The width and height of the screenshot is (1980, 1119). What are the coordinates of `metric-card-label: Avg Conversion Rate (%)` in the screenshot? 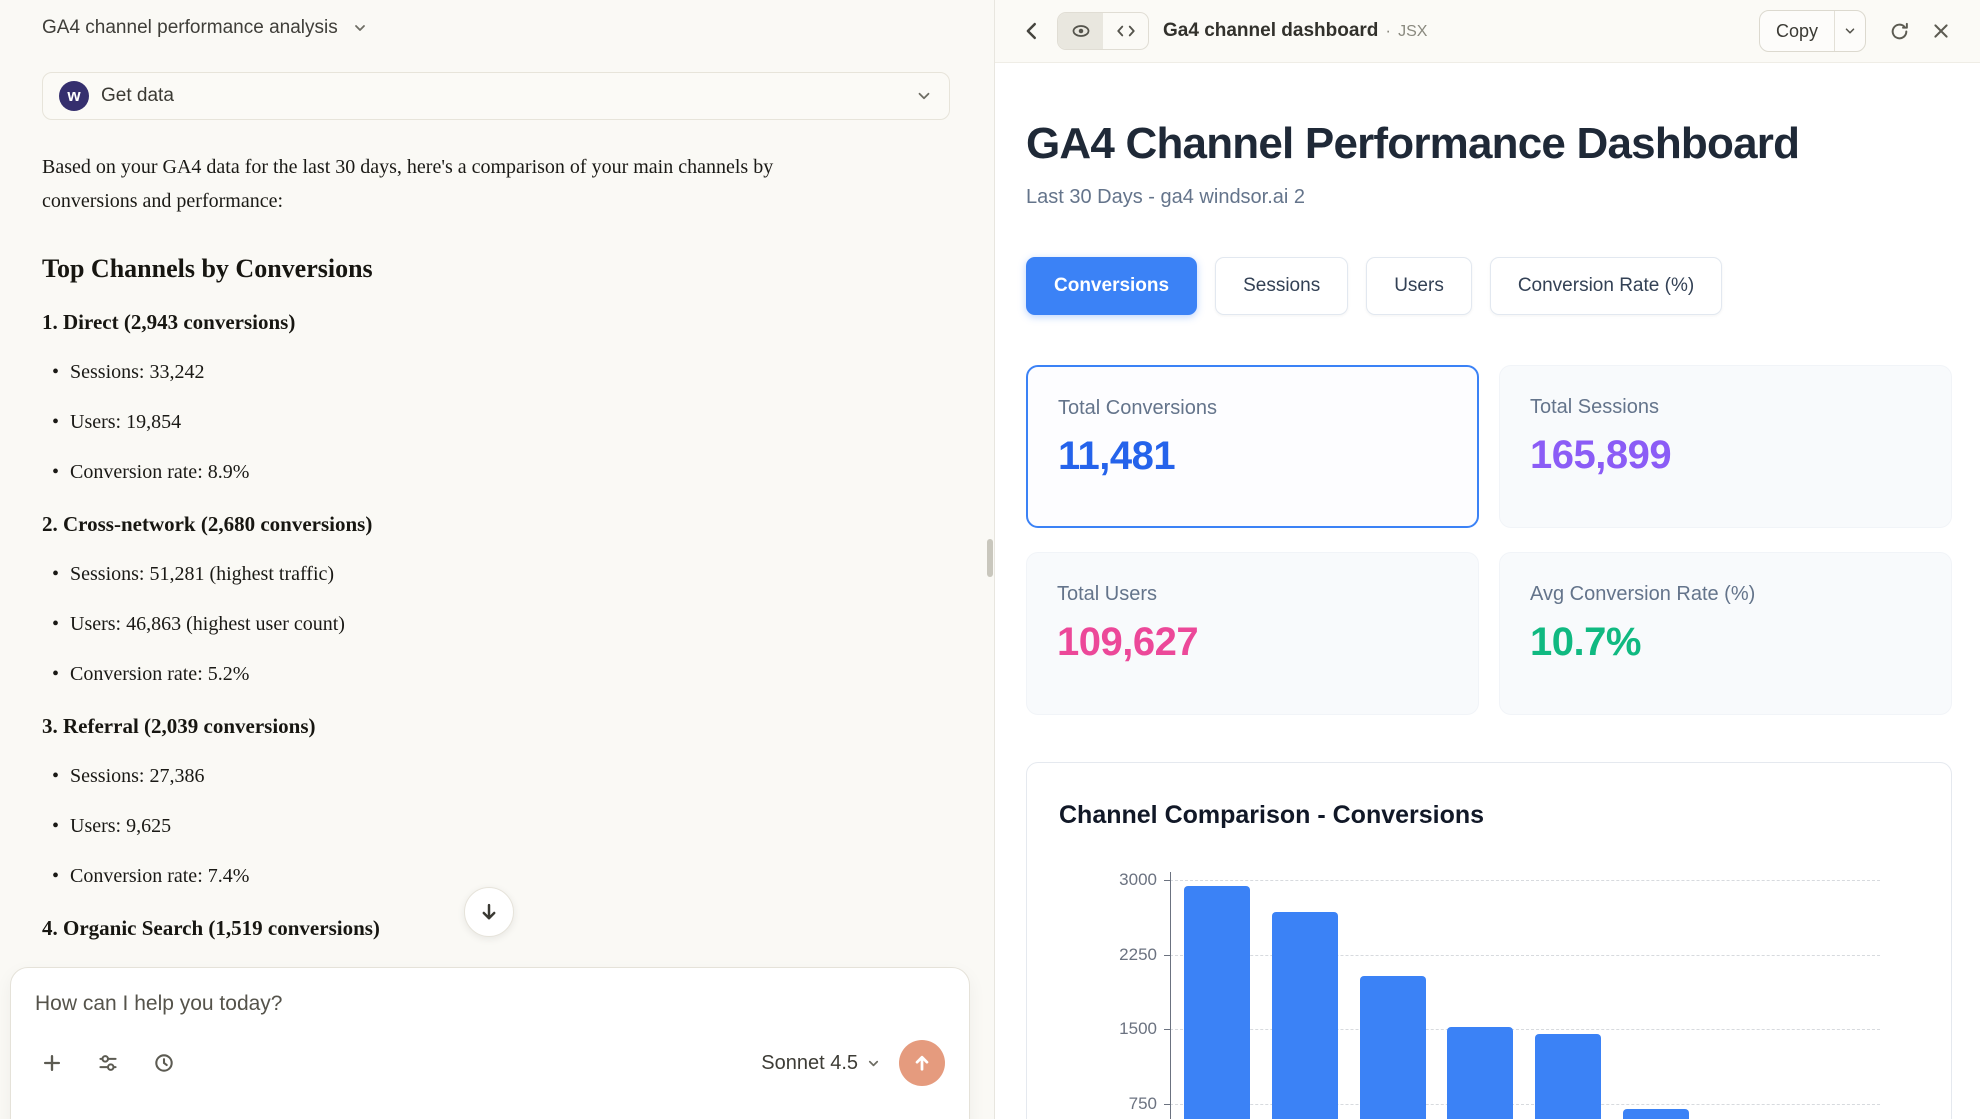 It's located at (1643, 594).